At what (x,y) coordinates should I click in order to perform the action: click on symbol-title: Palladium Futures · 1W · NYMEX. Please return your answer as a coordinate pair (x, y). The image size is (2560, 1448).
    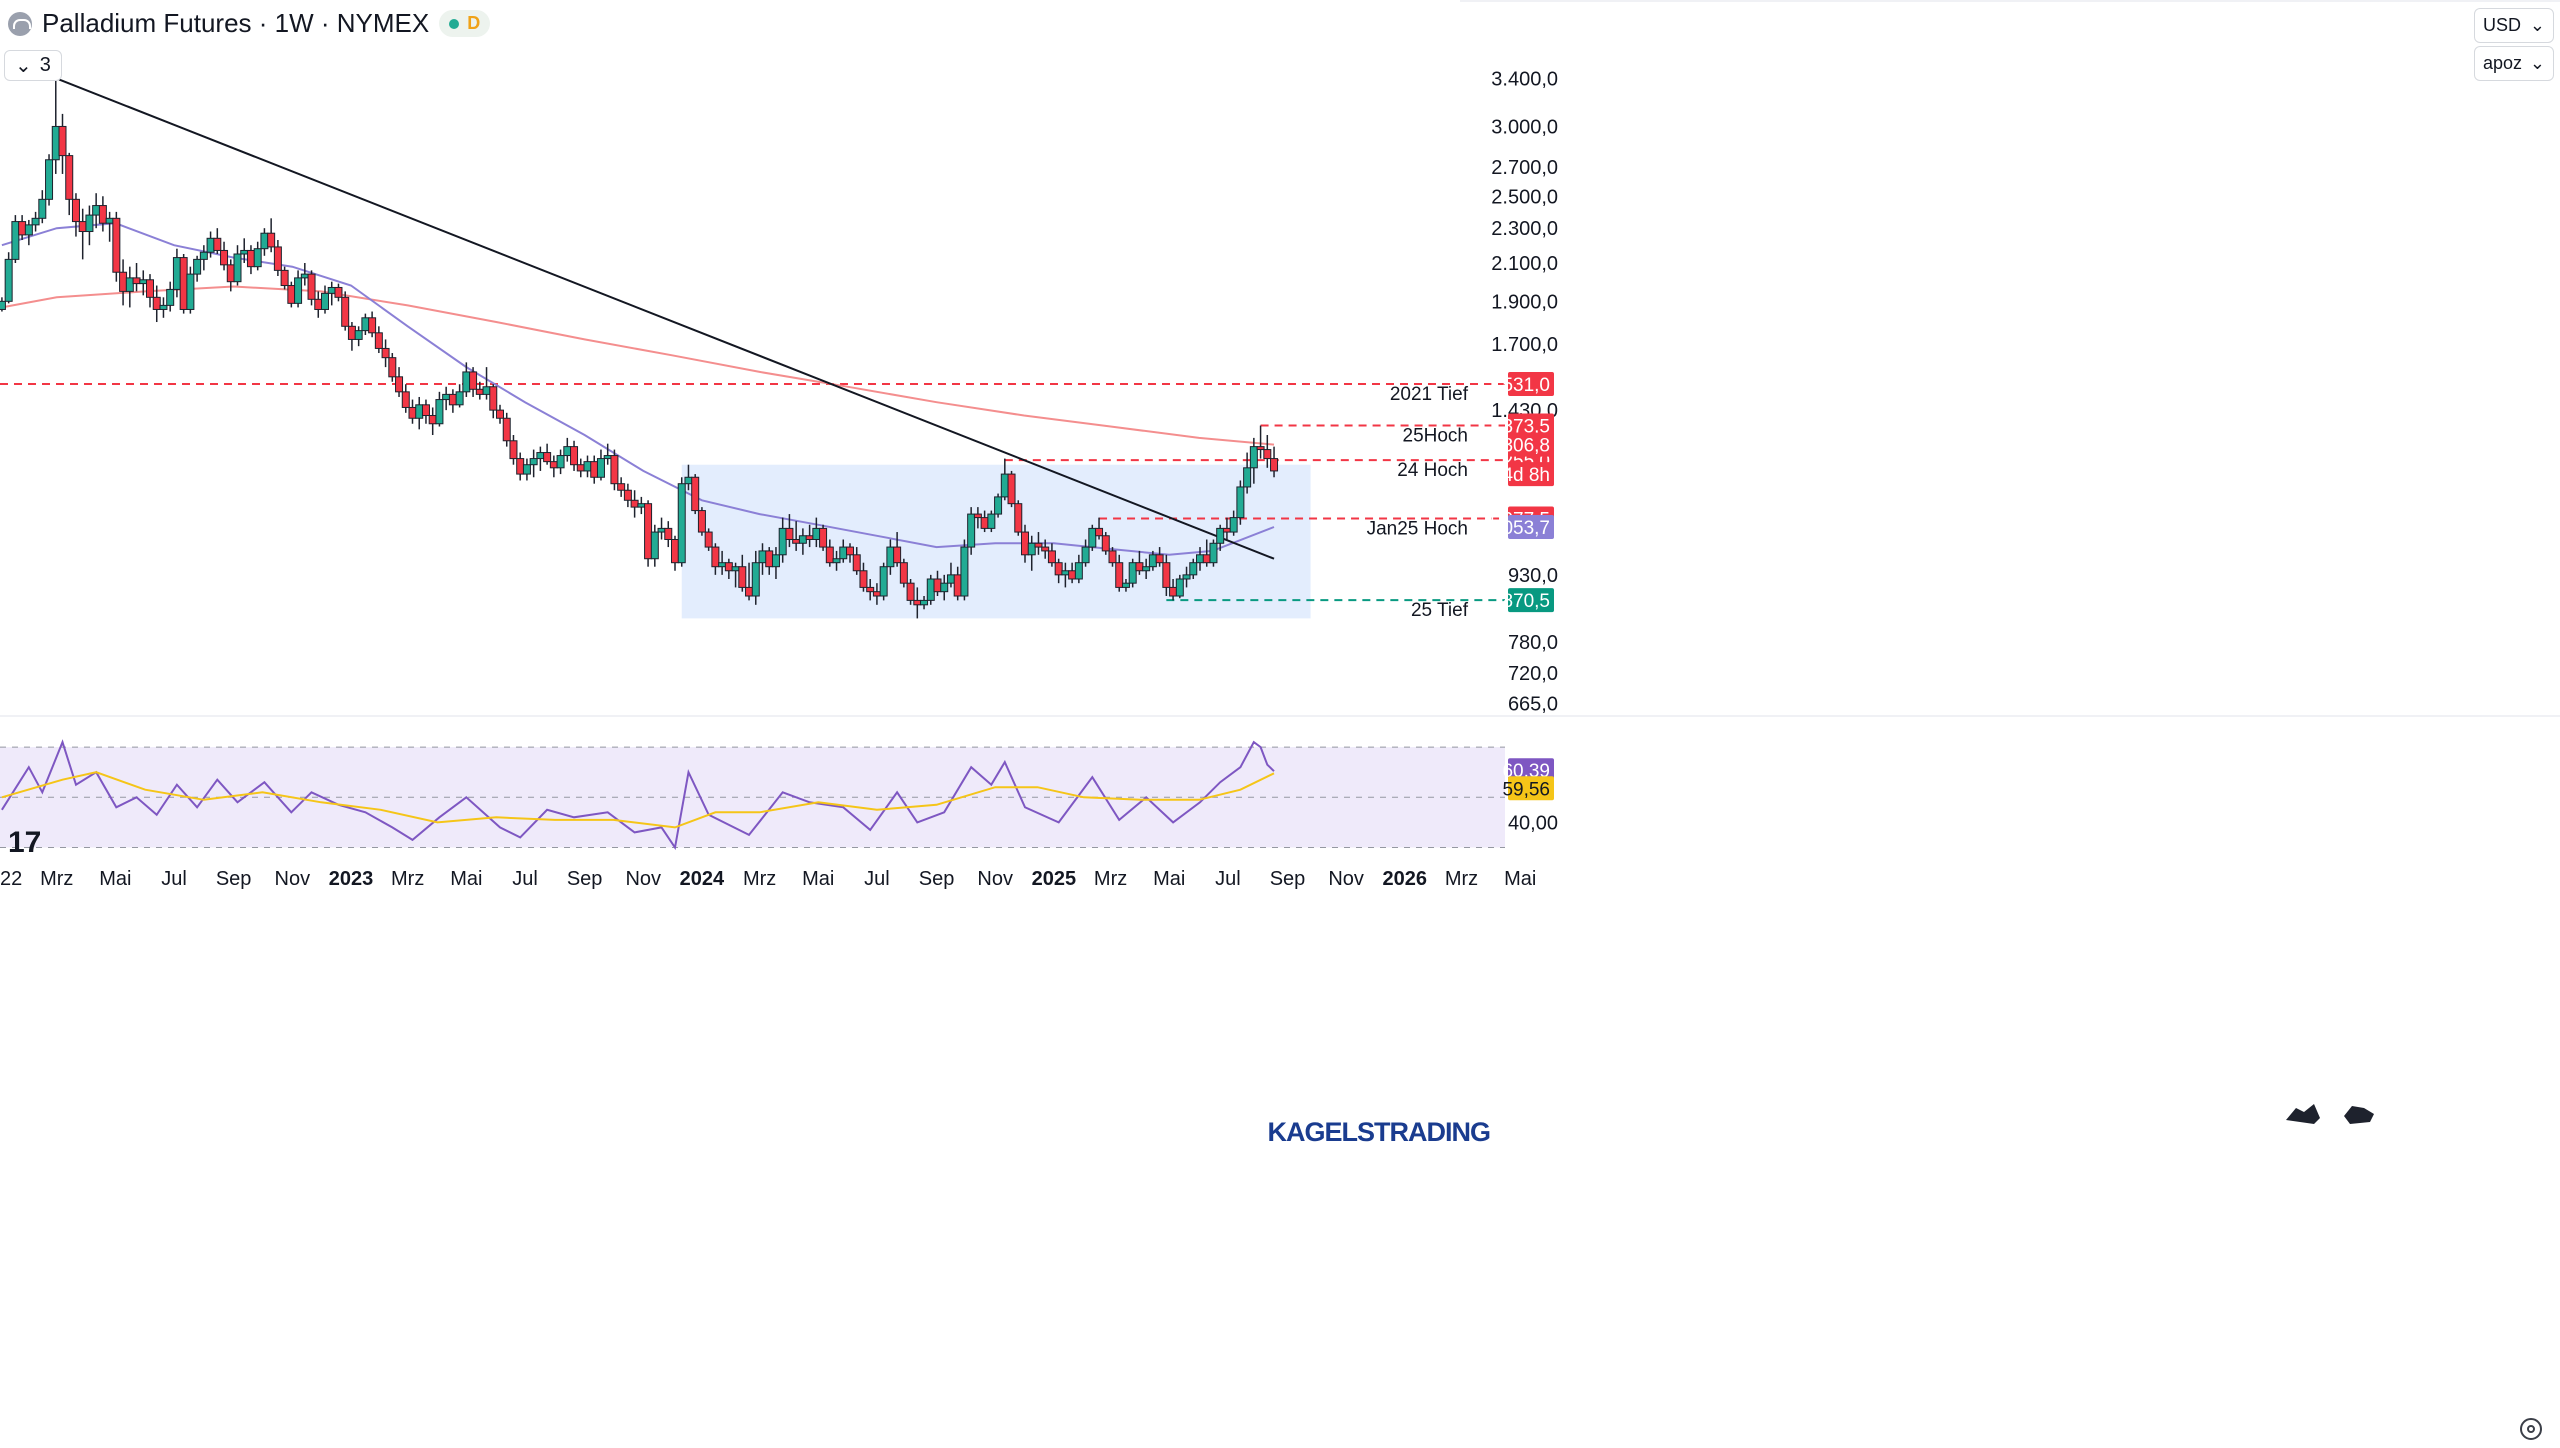
    Looking at the image, I should click on (236, 23).